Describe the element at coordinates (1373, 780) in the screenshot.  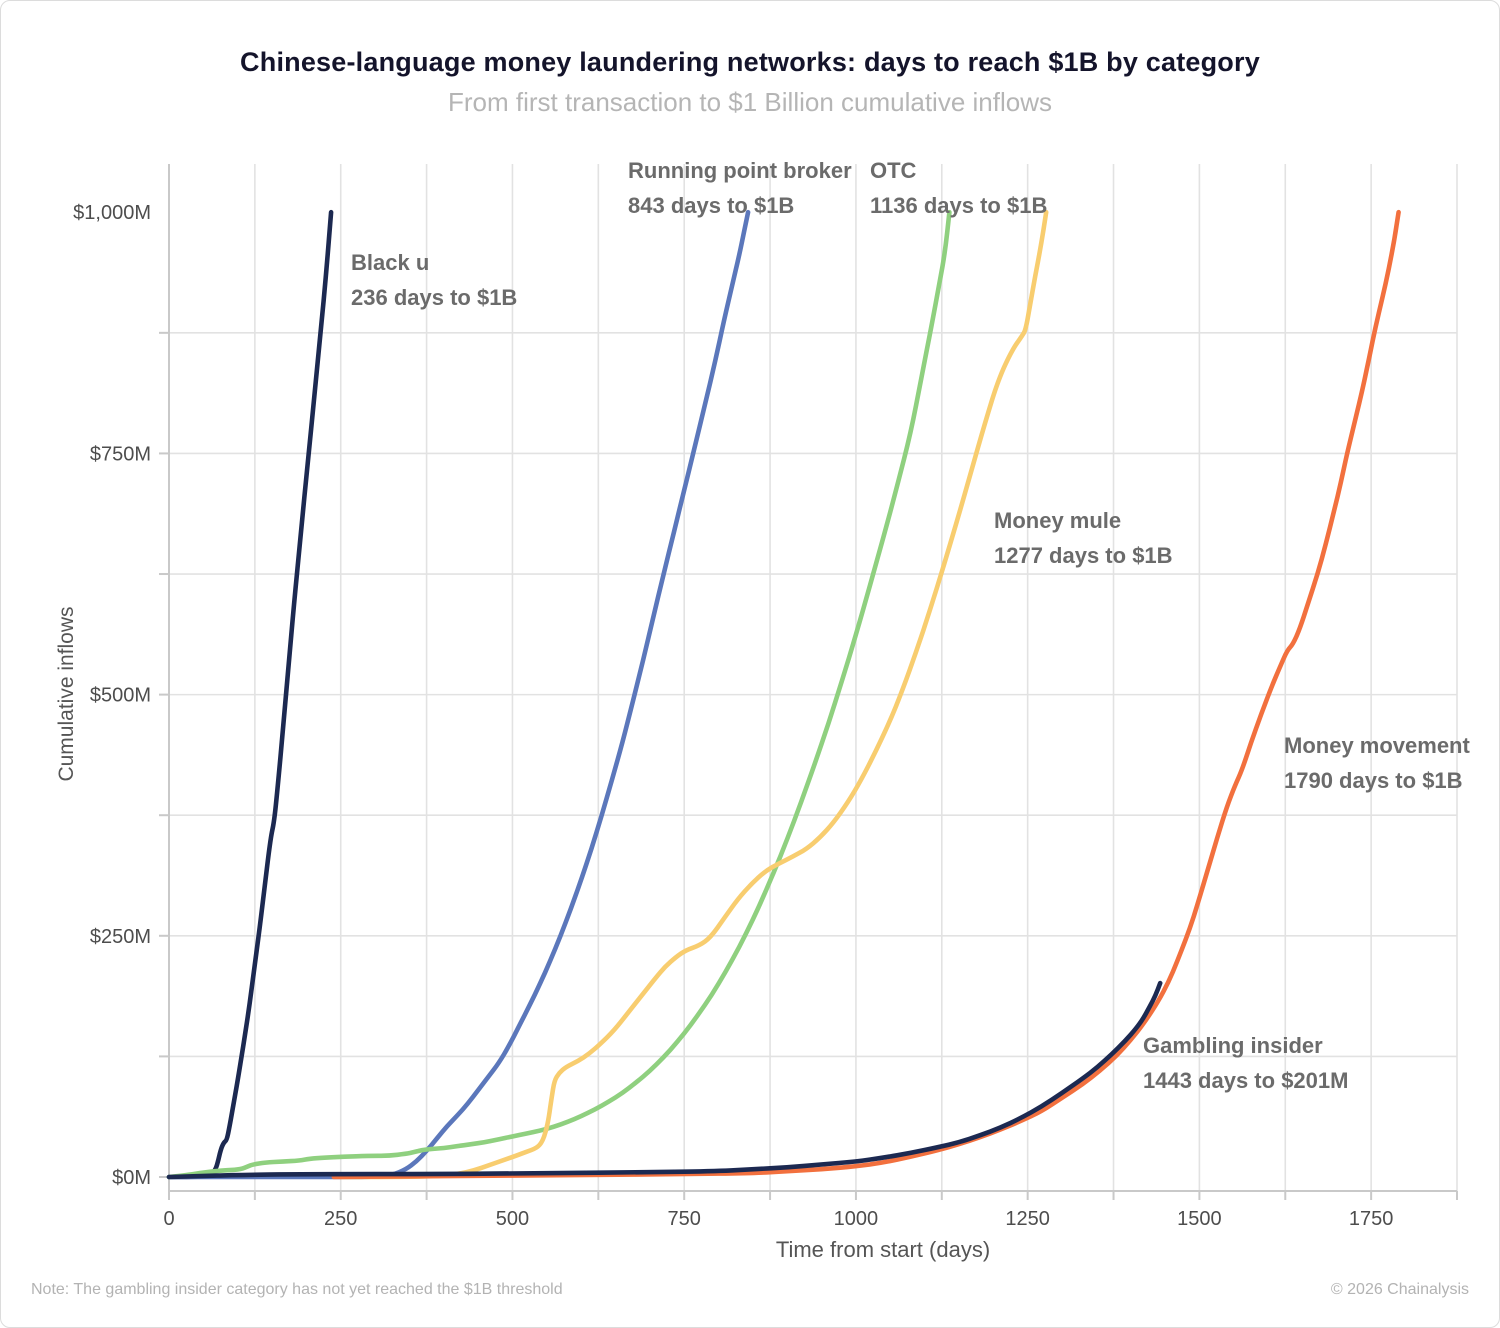
I see `annotation-series-detail: 1790 days to $1B` at that location.